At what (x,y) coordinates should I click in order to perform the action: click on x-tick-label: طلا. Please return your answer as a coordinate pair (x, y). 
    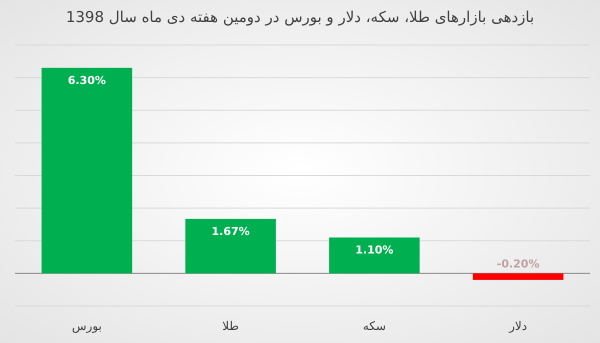
    Looking at the image, I should click on (230, 326).